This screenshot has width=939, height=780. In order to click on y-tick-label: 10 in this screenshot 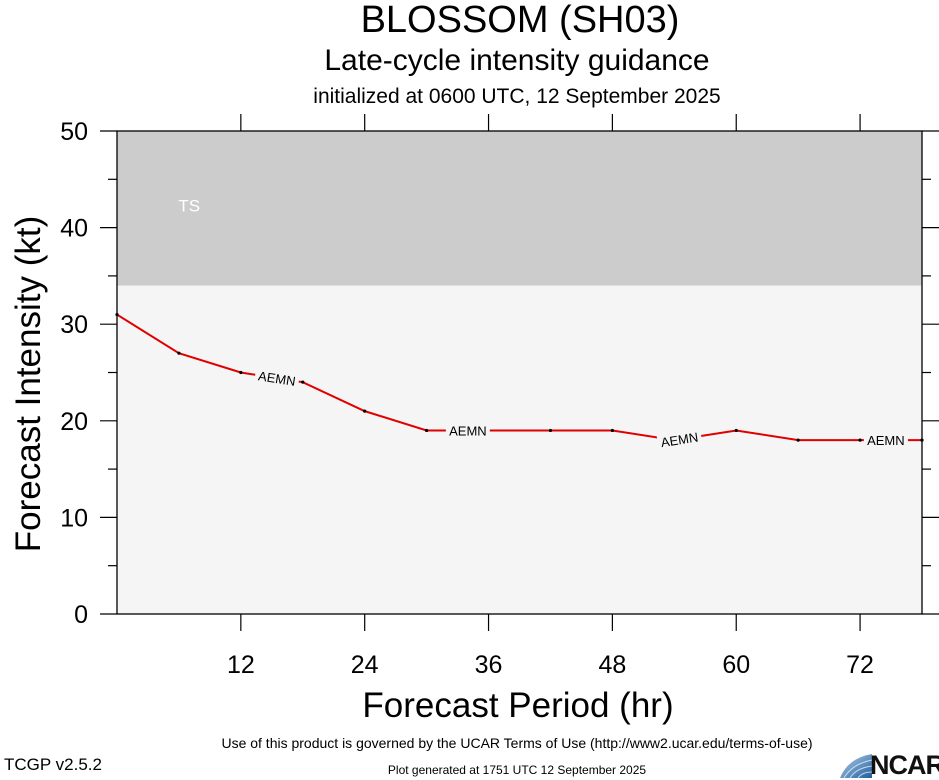, I will do `click(74, 518)`.